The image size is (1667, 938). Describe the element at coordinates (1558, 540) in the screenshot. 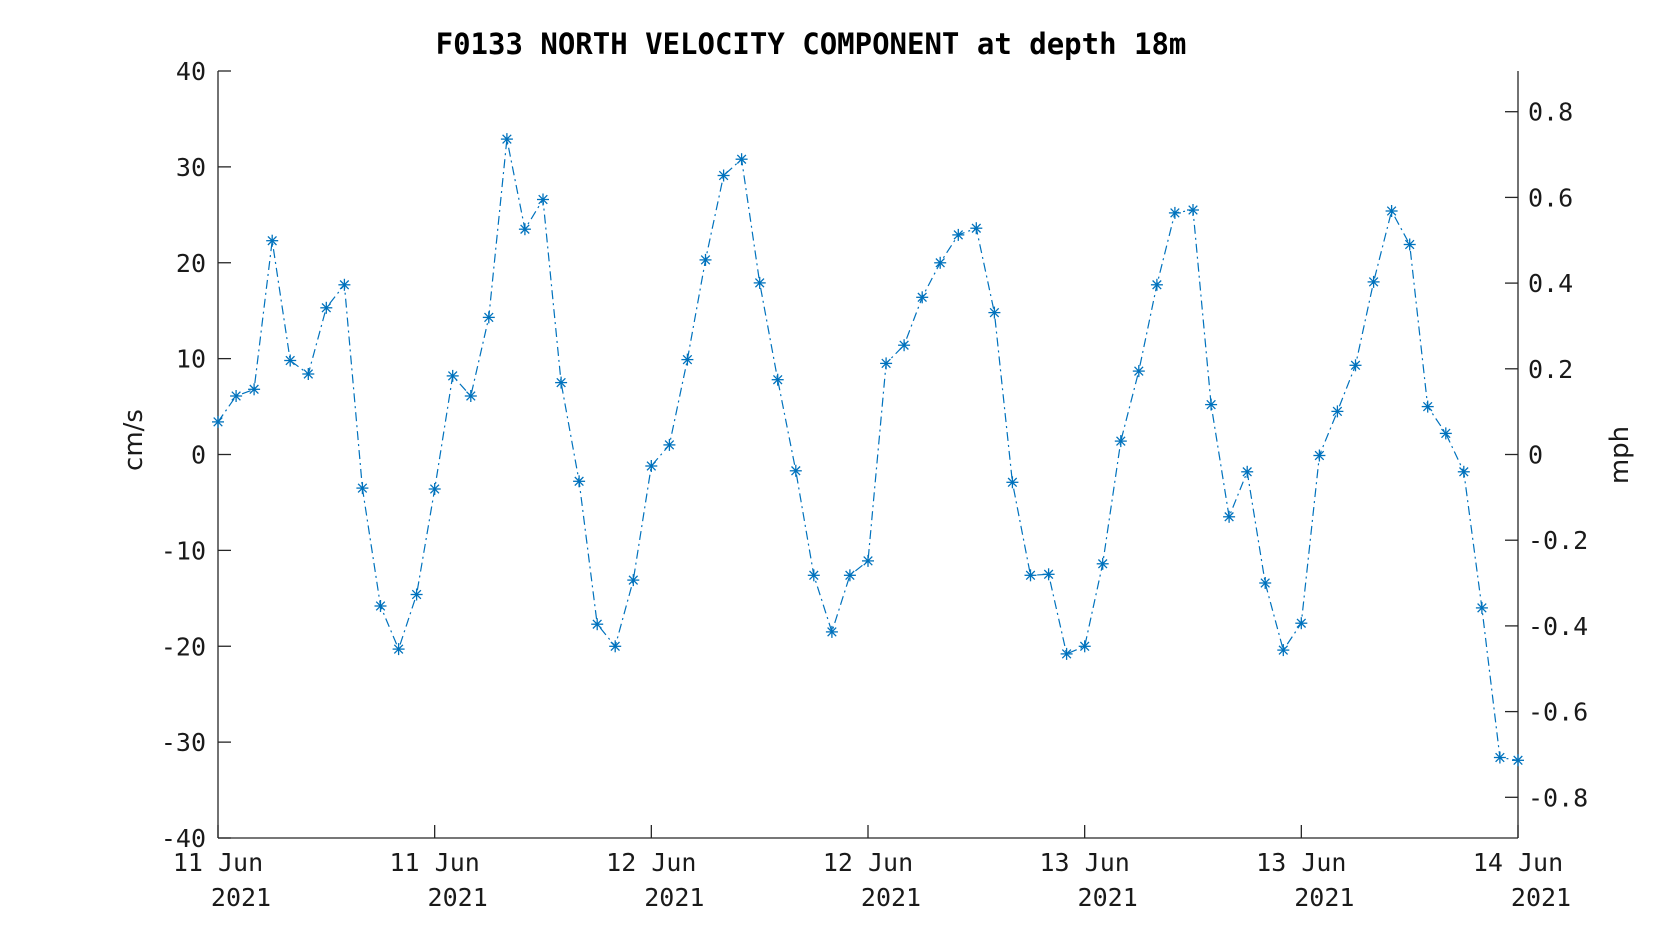

I see `y2-tick-label: -0.2` at that location.